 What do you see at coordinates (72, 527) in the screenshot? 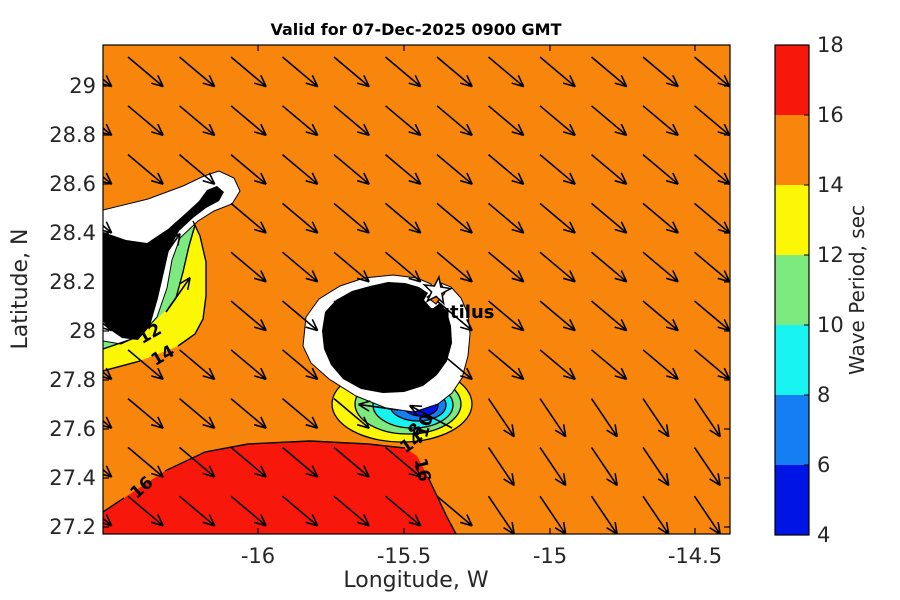
I see `y-tick-label: 27.2` at bounding box center [72, 527].